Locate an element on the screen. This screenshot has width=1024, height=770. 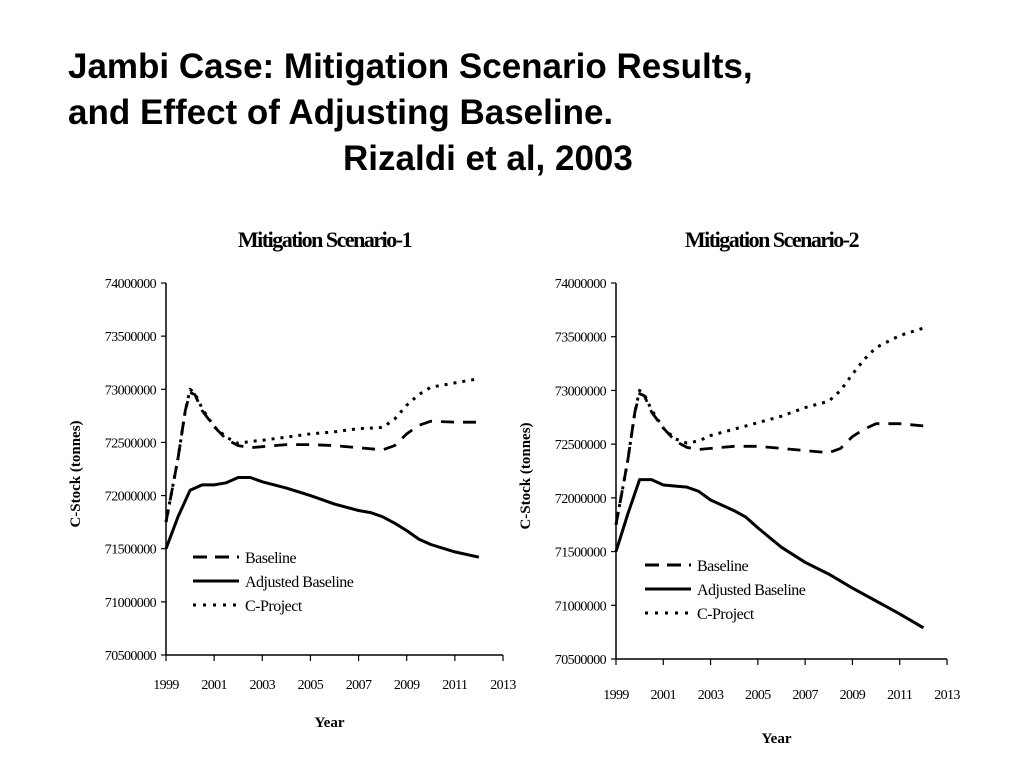
chart-title: Mitigation Scenario-2 is located at coordinates (772, 239).